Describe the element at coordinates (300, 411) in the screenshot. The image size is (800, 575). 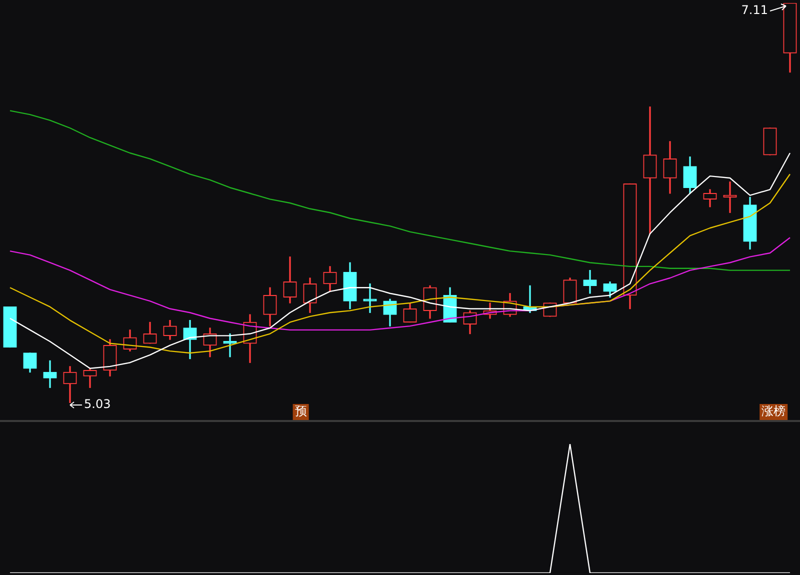
I see `text: 预` at that location.